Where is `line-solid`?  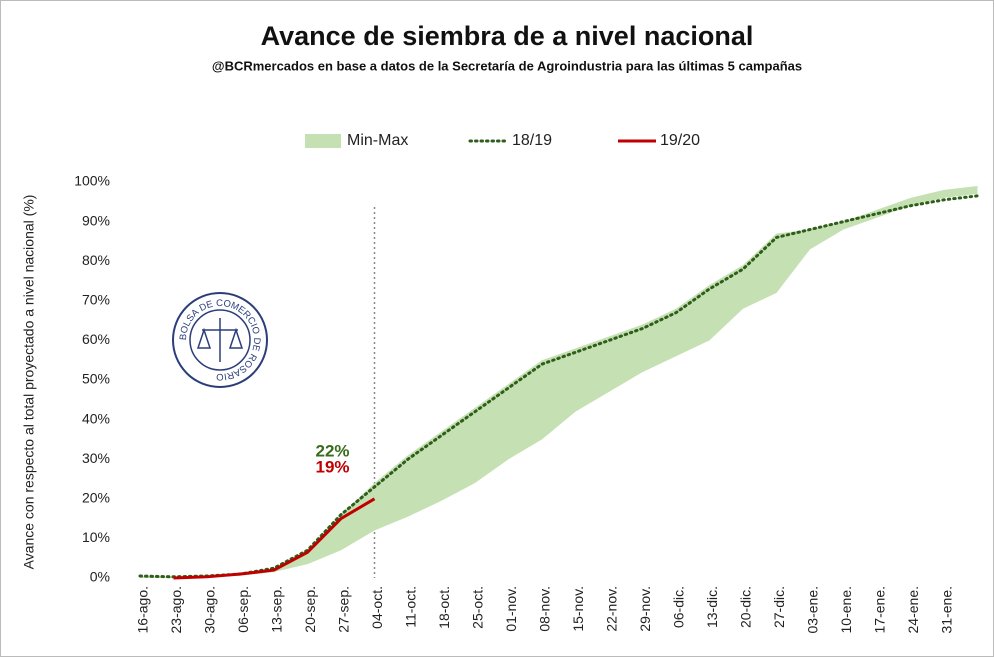 line-solid is located at coordinates (274, 538).